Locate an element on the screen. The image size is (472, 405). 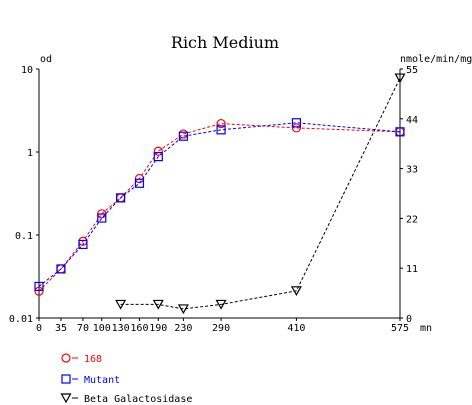
y-left-tick-label: 0.01 is located at coordinates (21, 319).